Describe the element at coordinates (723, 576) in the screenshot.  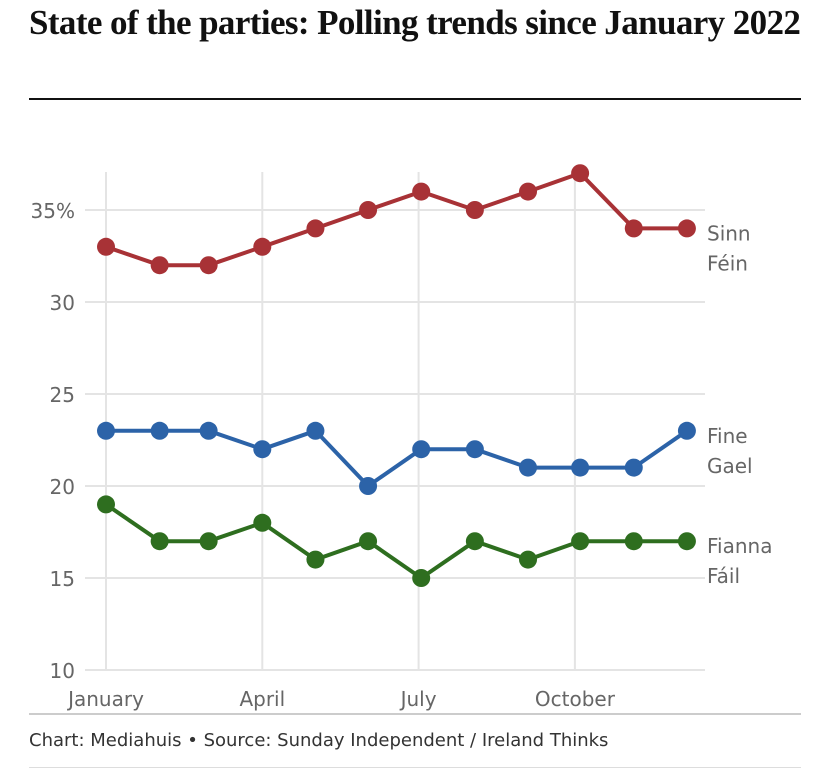
I see `series-label: Fáil` at that location.